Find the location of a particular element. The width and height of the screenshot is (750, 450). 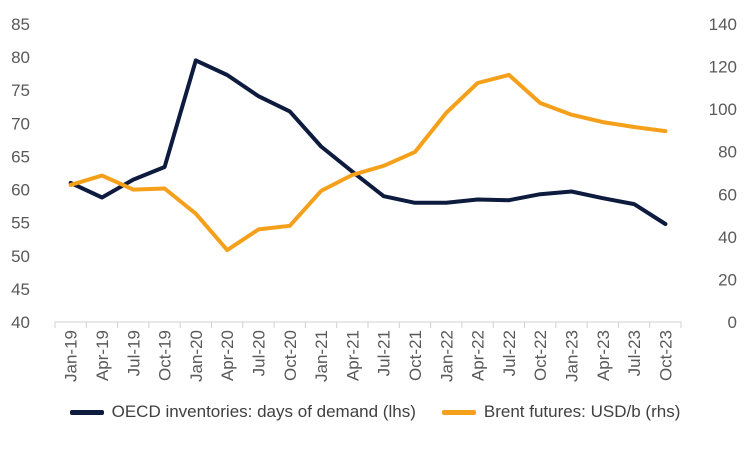

x-tick-label: Oct-21 is located at coordinates (415, 355).